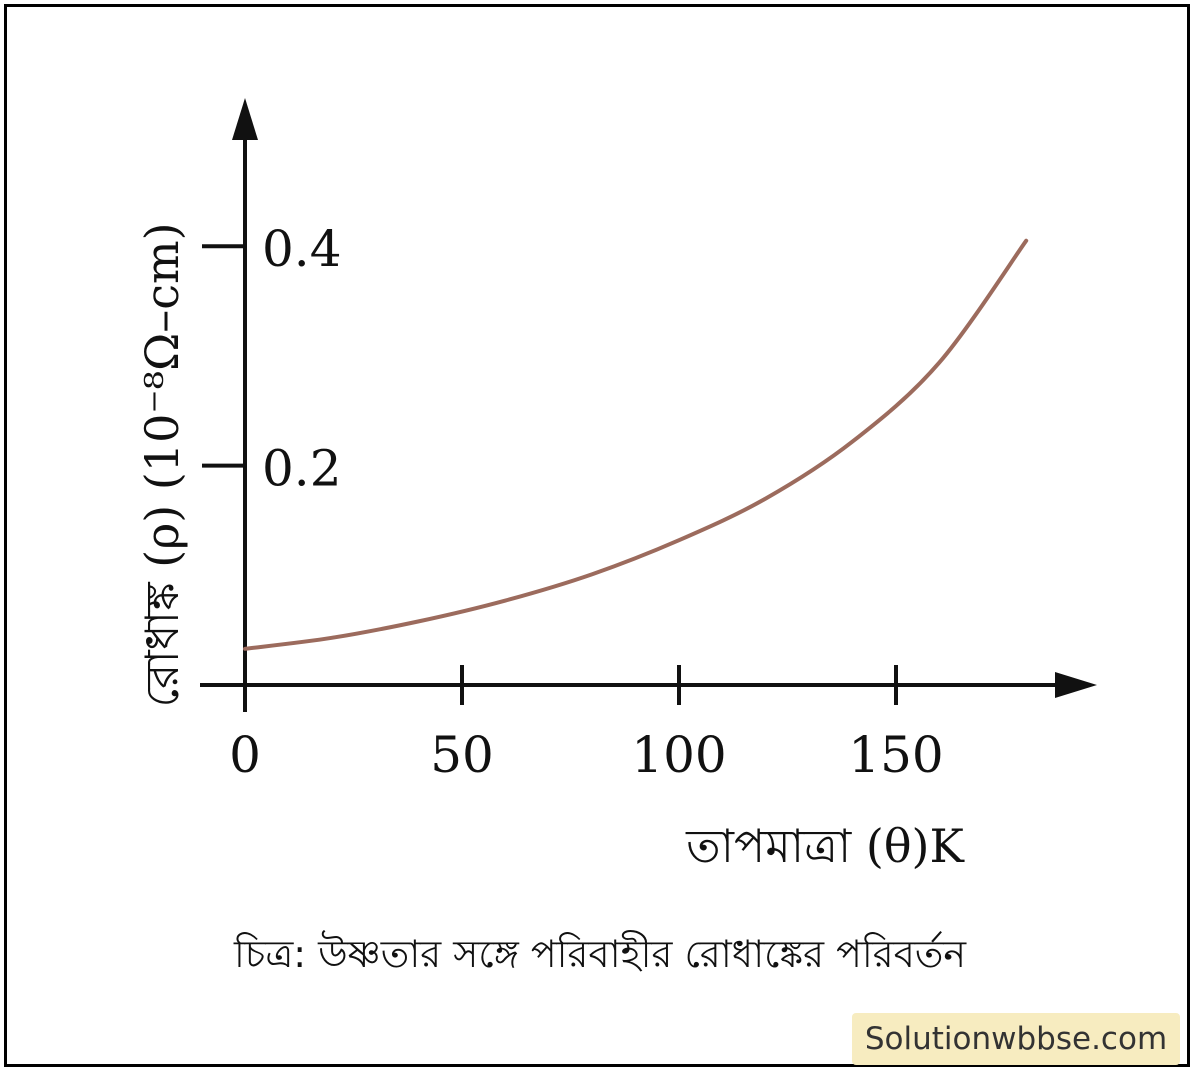 The width and height of the screenshot is (1200, 1077). What do you see at coordinates (245, 119) in the screenshot?
I see `y-axis-arrow` at bounding box center [245, 119].